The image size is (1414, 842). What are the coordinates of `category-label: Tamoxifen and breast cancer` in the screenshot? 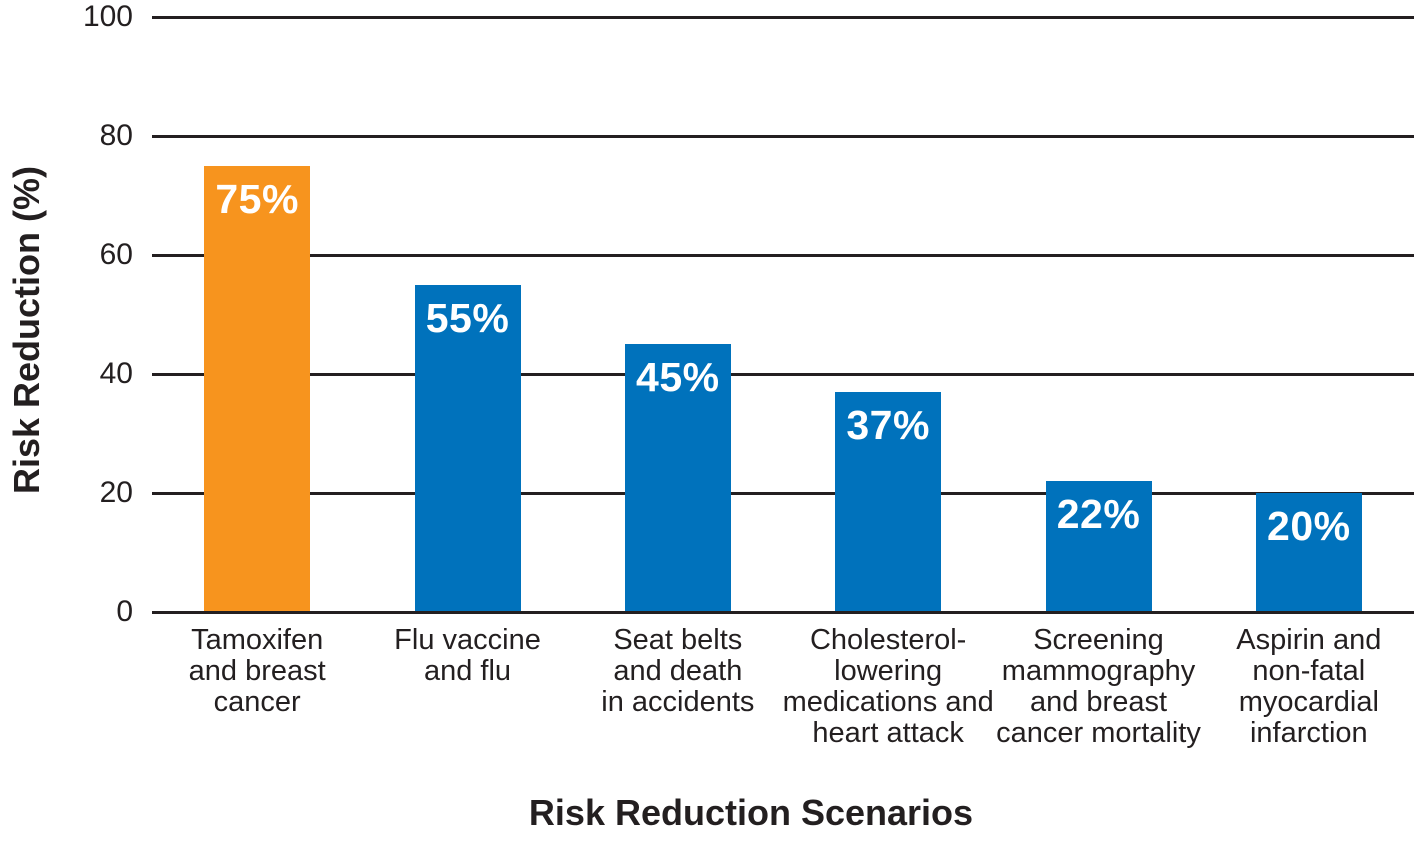 It's located at (257, 671).